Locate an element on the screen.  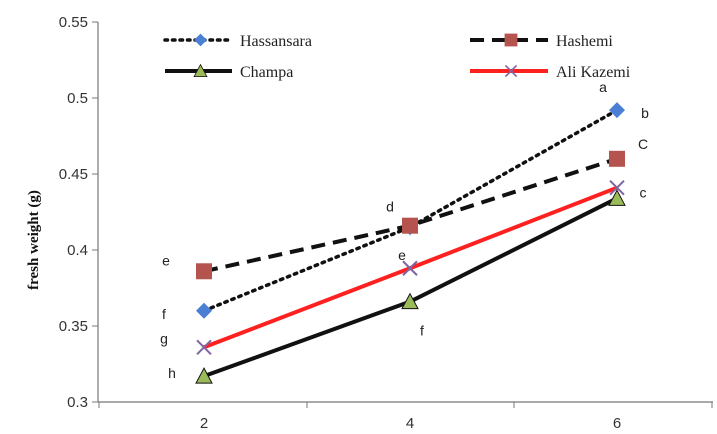
y-tick-label: 0.3 is located at coordinates (77, 402).